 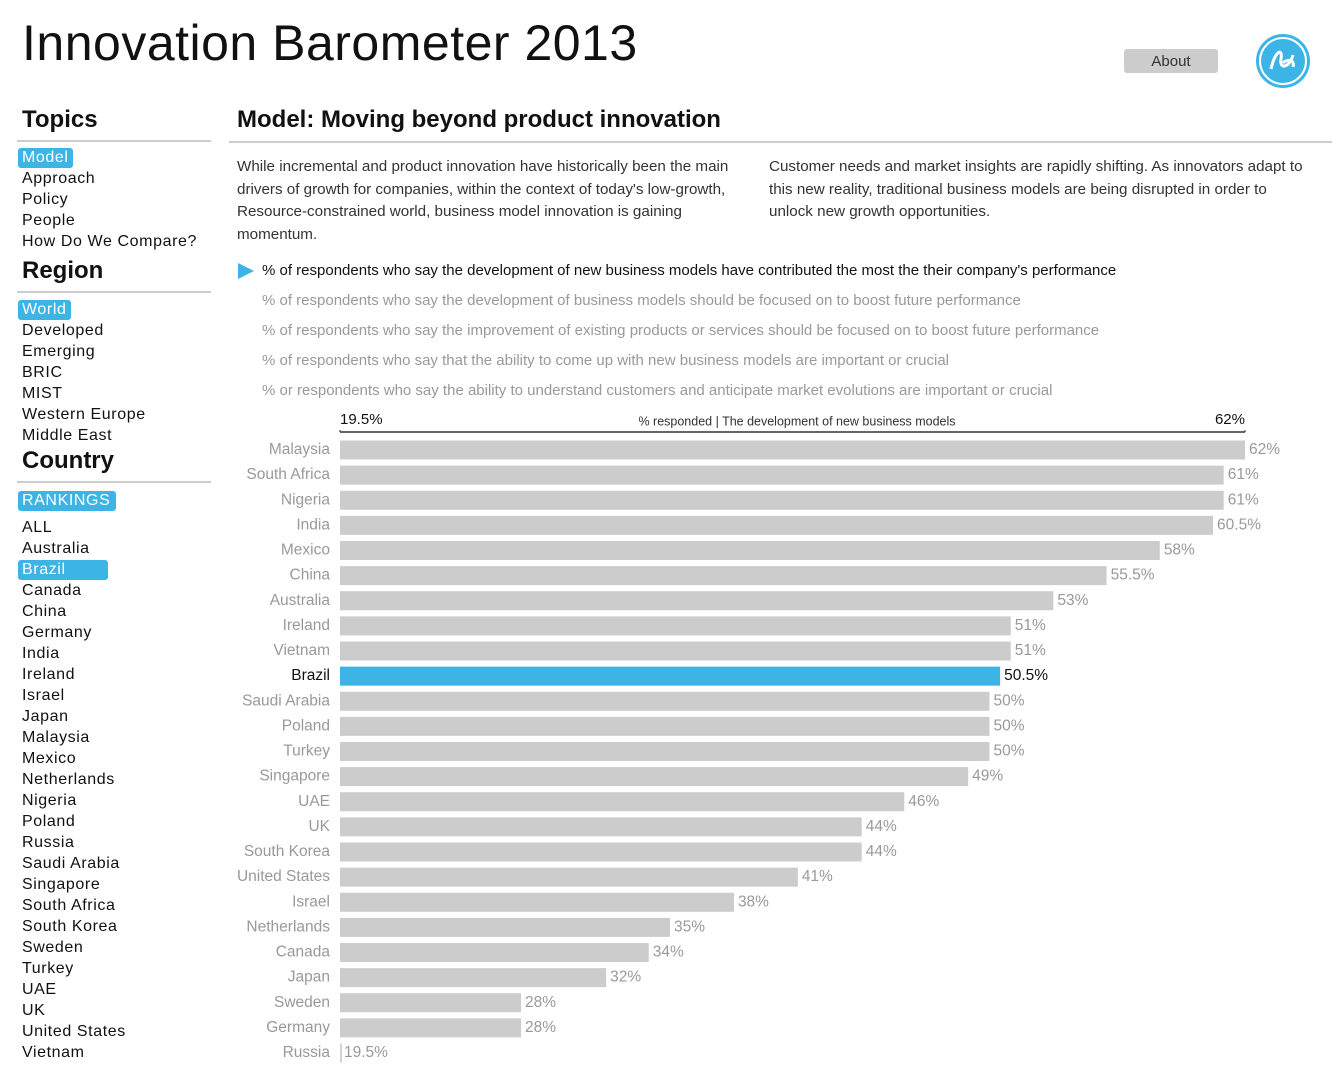 What do you see at coordinates (57, 632) in the screenshot?
I see `sidebar-item: Germany` at bounding box center [57, 632].